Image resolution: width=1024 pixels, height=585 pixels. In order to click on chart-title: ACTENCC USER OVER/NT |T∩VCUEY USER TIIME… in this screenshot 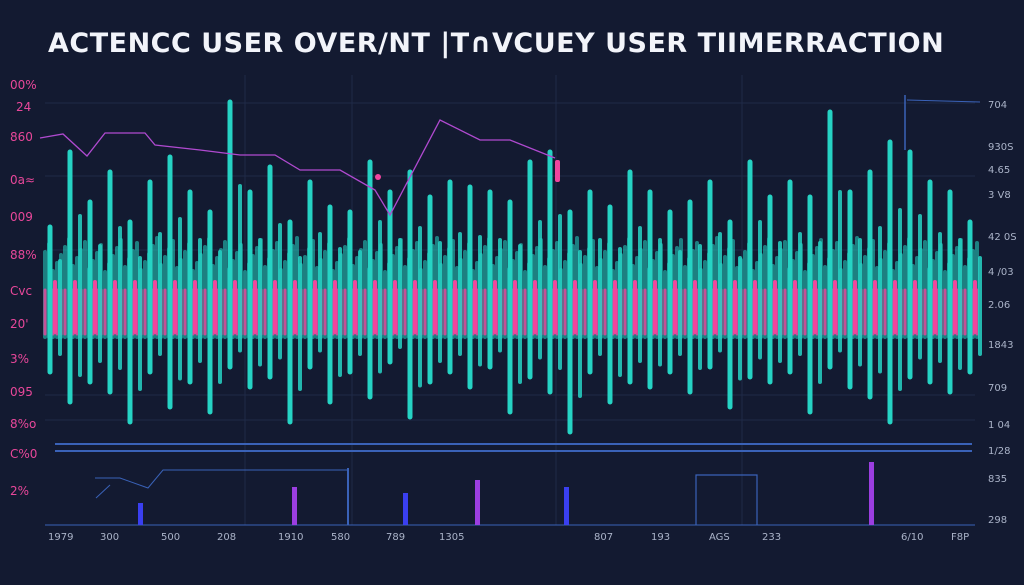, I will do `click(496, 43)`.